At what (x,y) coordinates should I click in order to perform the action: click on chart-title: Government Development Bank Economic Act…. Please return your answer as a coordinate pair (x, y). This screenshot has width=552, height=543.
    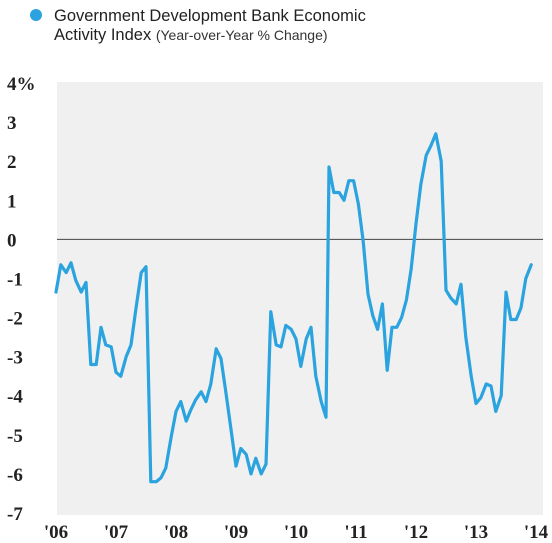
    Looking at the image, I should click on (251, 26).